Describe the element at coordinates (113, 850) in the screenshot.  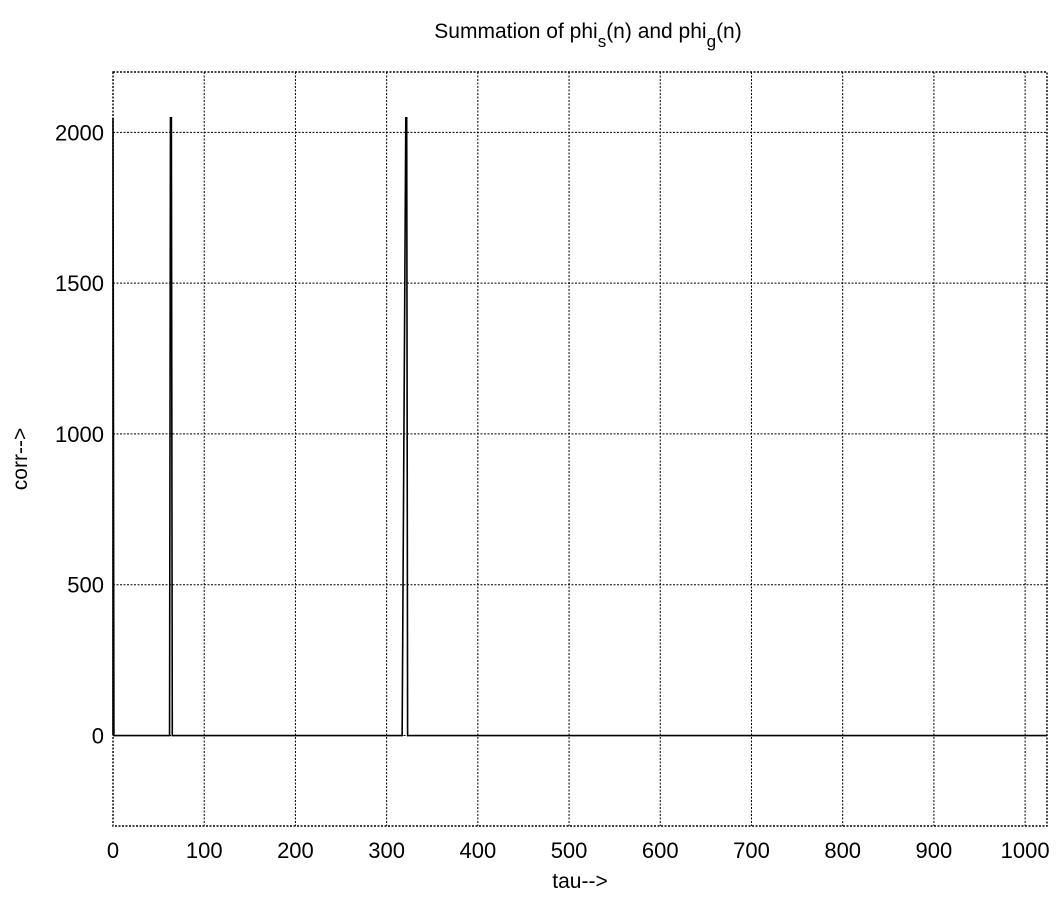
I see `x-tick-label: 0` at that location.